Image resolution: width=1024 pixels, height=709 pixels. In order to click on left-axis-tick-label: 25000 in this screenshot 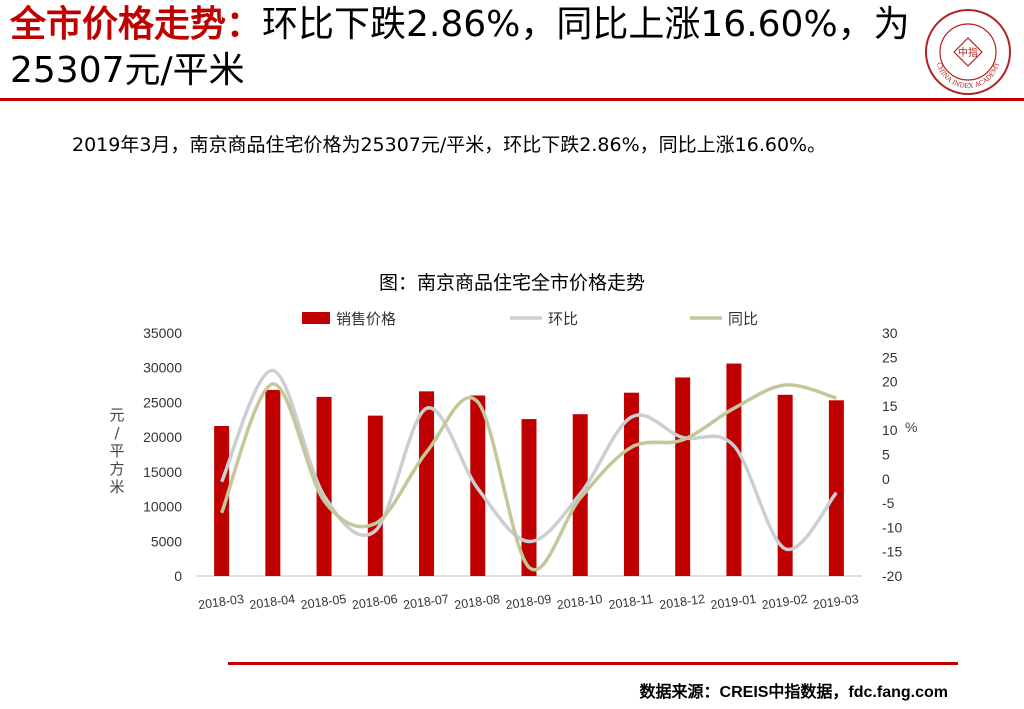, I will do `click(162, 402)`.